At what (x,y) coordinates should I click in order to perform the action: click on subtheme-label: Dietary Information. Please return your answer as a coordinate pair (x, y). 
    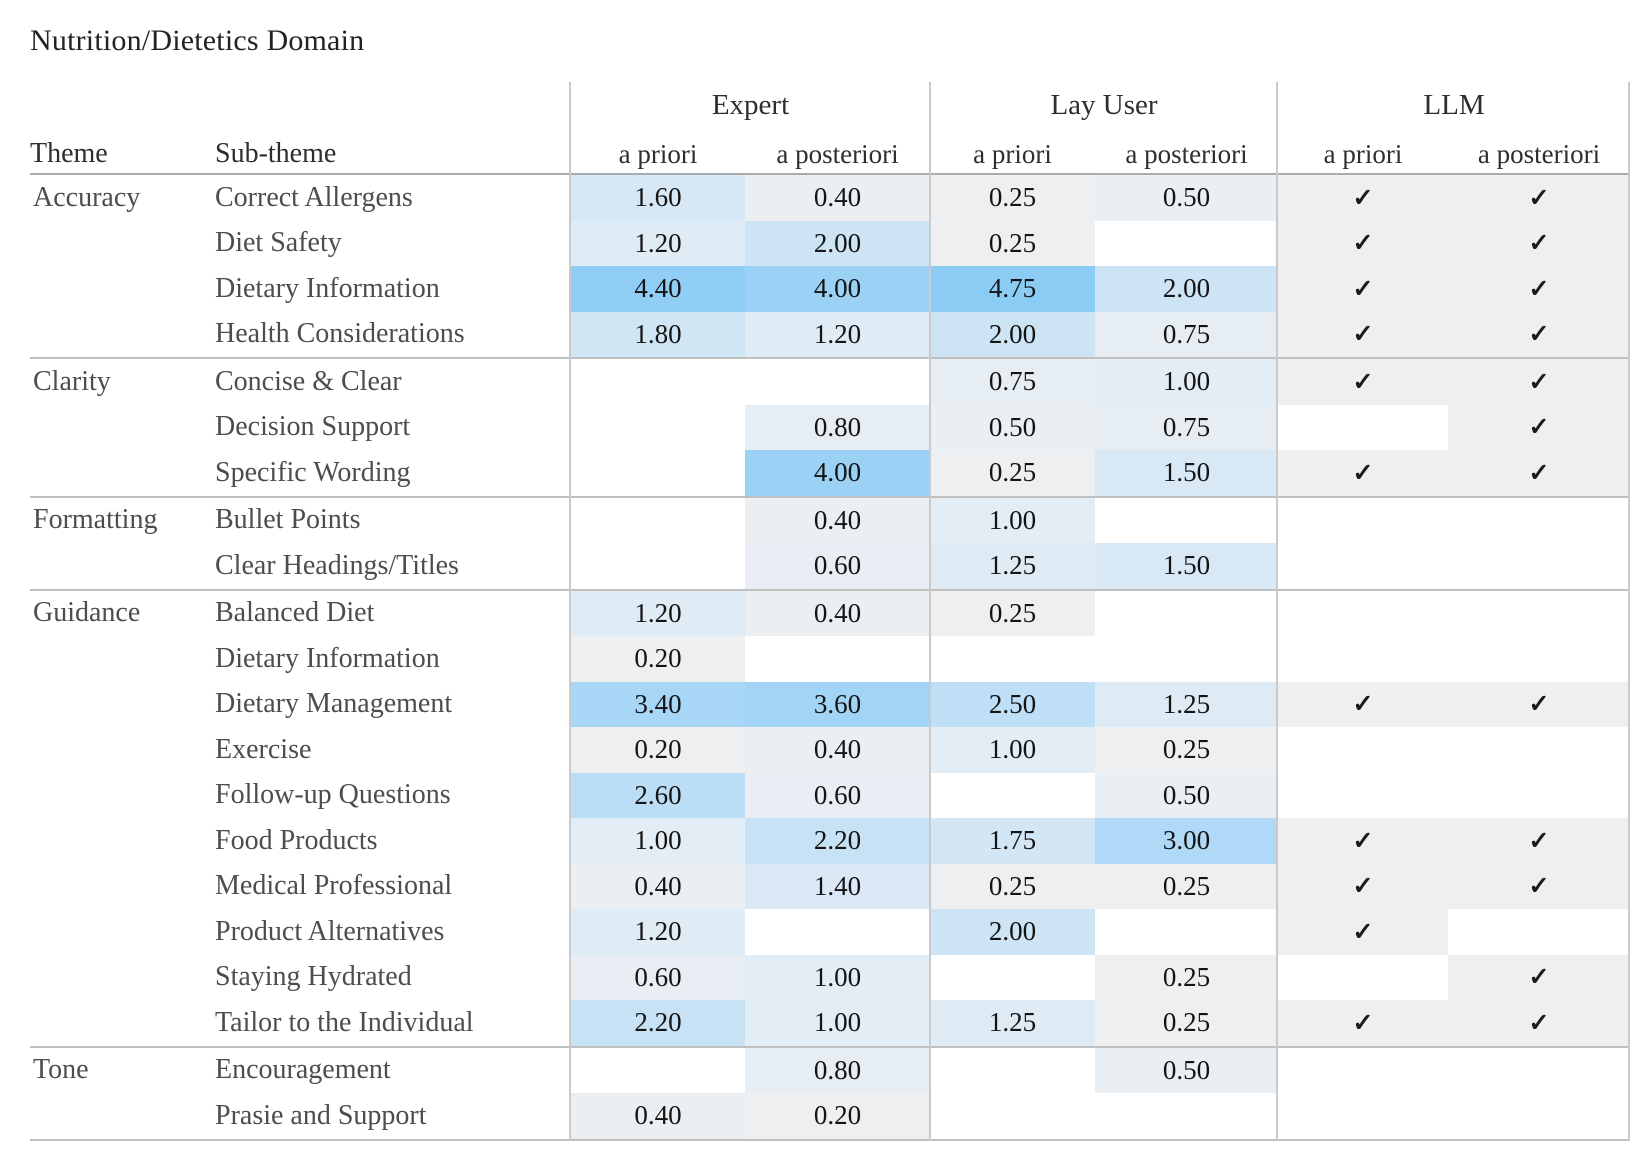
    Looking at the image, I should click on (327, 658).